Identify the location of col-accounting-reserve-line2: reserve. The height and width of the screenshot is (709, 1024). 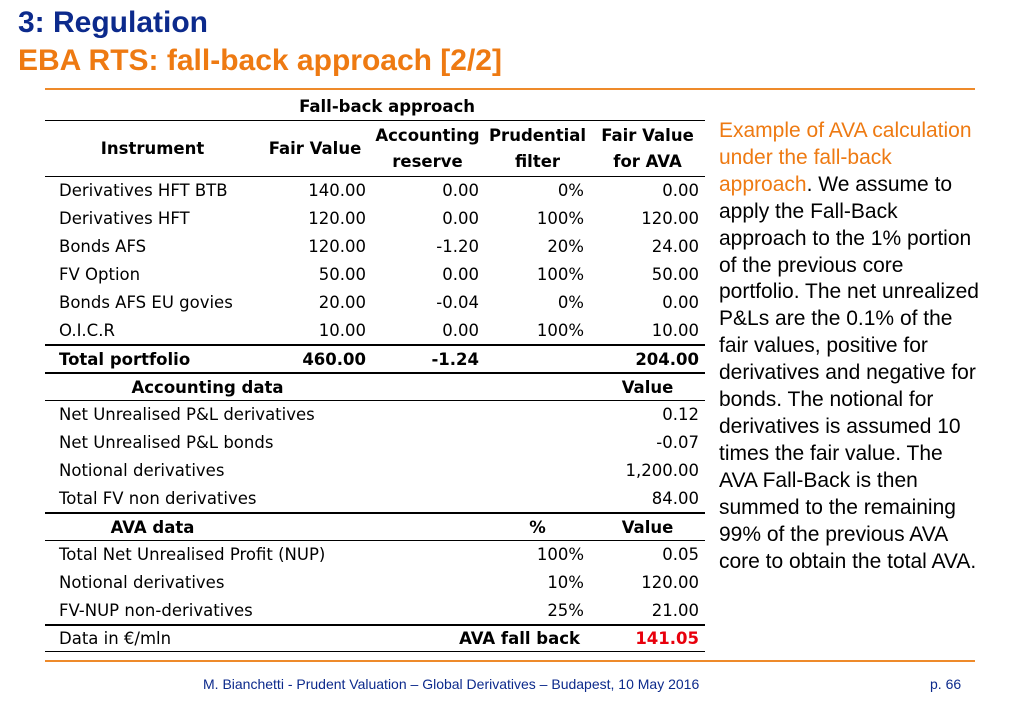
(427, 161).